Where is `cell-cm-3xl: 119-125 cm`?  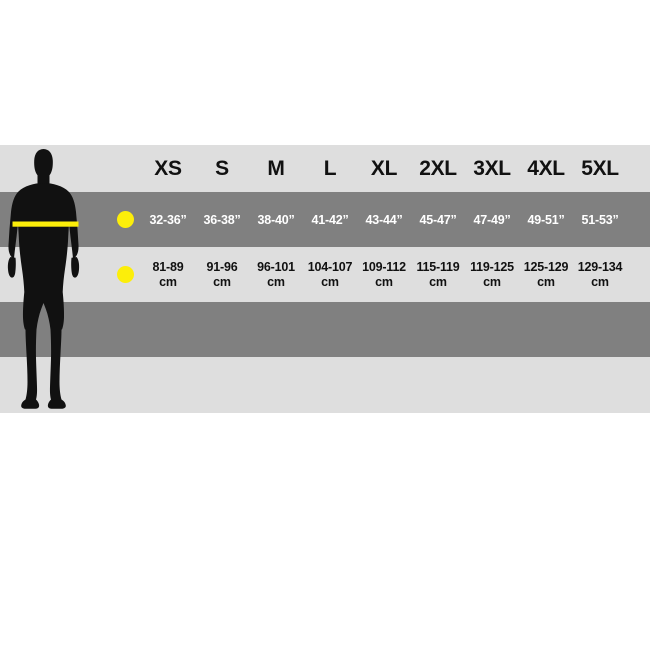
cell-cm-3xl: 119-125 cm is located at coordinates (492, 274).